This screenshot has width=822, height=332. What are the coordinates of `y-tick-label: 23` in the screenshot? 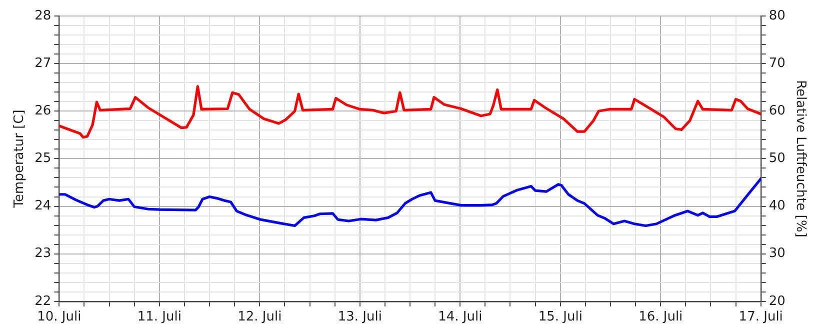 It's located at (43, 254).